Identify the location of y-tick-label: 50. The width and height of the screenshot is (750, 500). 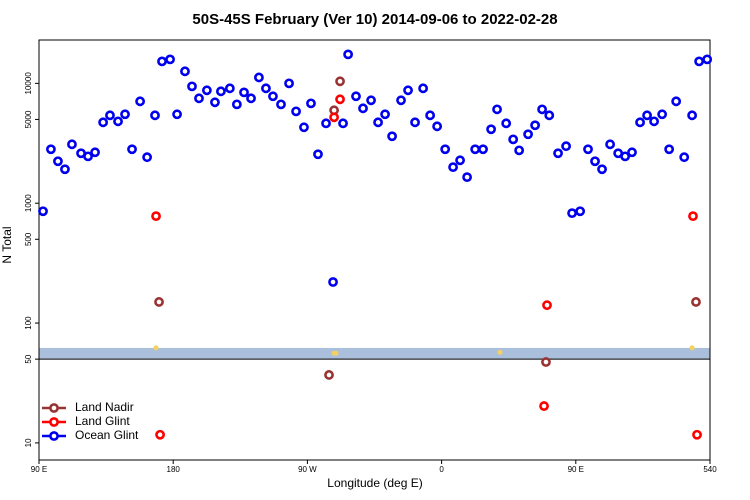
(28, 358).